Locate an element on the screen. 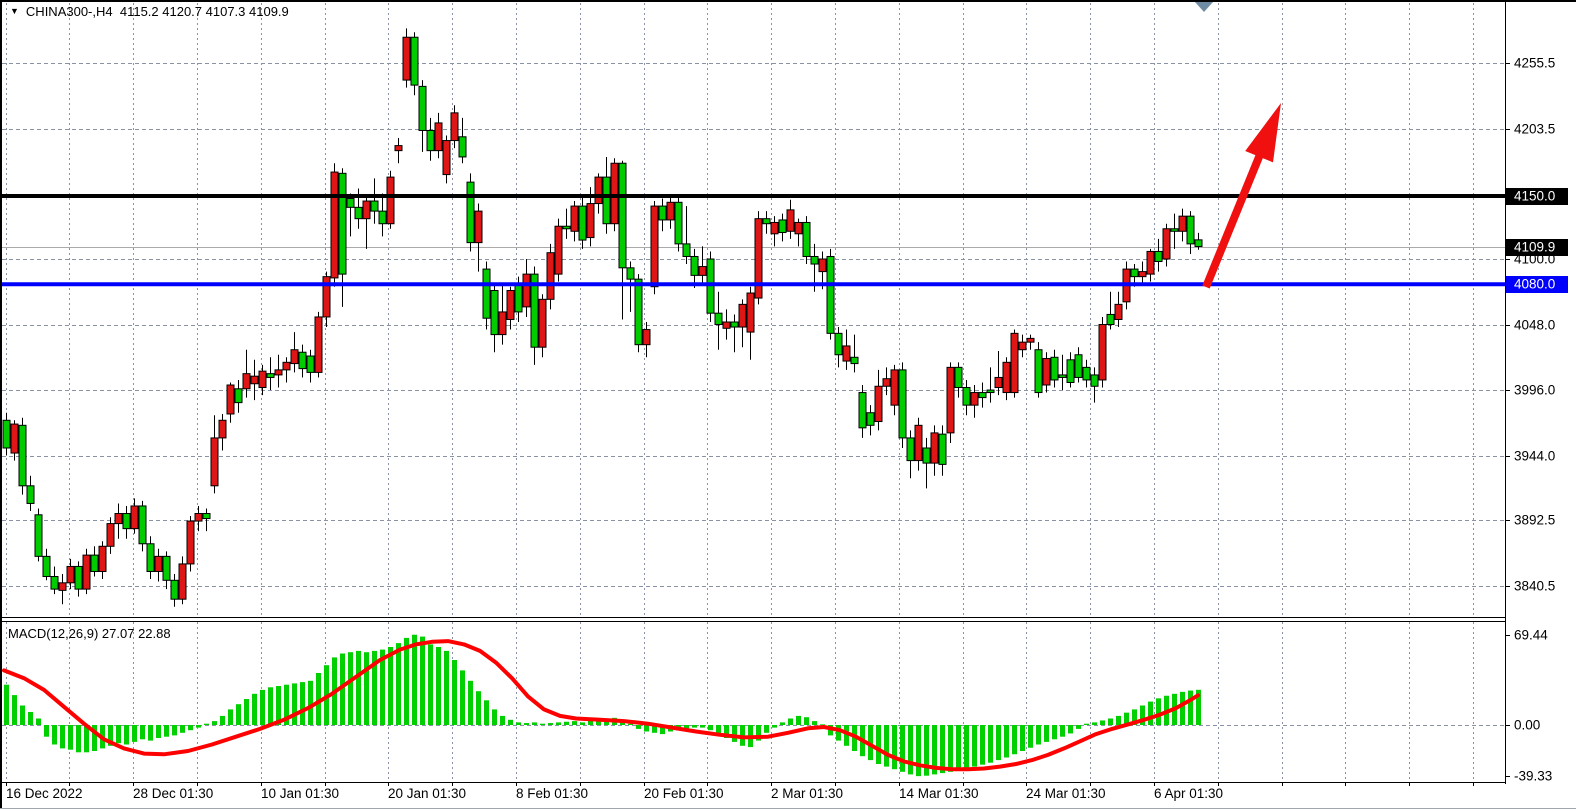  price-badge-label: 4109.9 is located at coordinates (1534, 247).